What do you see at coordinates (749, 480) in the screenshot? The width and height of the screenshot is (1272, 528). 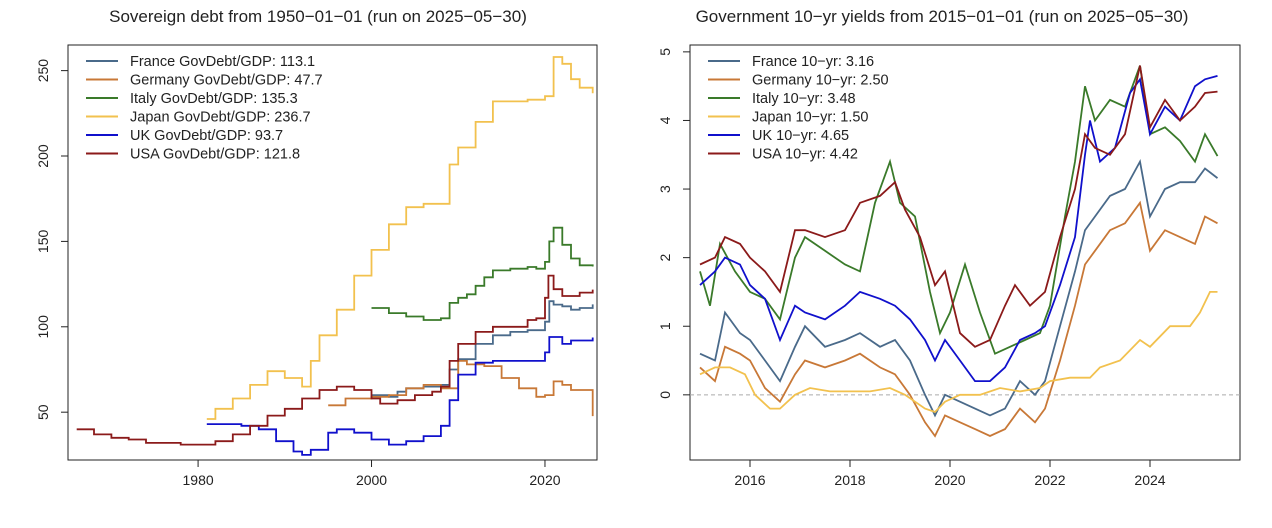 I see `x-tick-label: 2016` at bounding box center [749, 480].